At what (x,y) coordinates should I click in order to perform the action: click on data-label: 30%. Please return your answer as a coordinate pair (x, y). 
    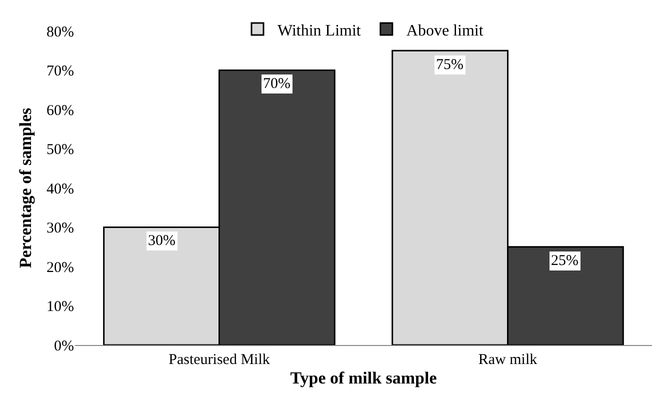
    Looking at the image, I should click on (162, 241).